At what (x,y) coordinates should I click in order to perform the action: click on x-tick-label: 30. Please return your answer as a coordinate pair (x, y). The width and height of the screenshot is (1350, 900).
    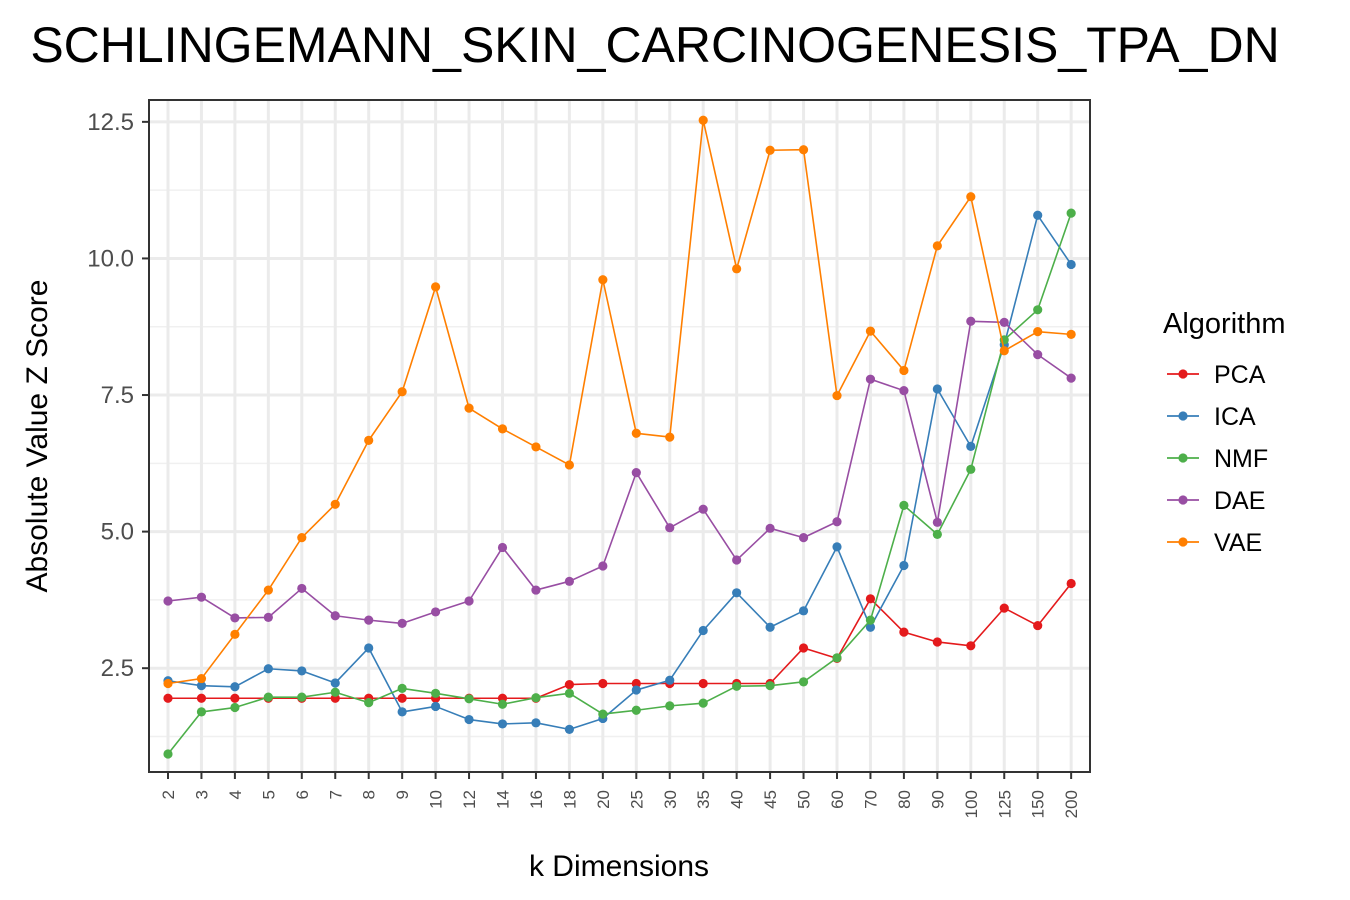
    Looking at the image, I should click on (670, 799).